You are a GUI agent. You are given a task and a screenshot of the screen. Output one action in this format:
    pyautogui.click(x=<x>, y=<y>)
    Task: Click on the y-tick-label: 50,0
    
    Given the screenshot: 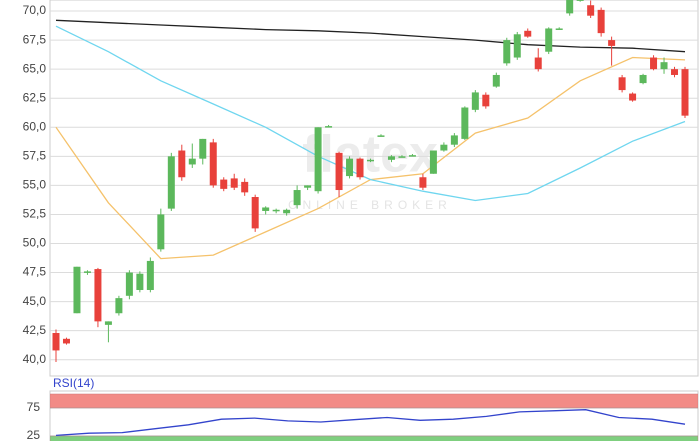 What is the action you would take?
    pyautogui.click(x=35, y=243)
    